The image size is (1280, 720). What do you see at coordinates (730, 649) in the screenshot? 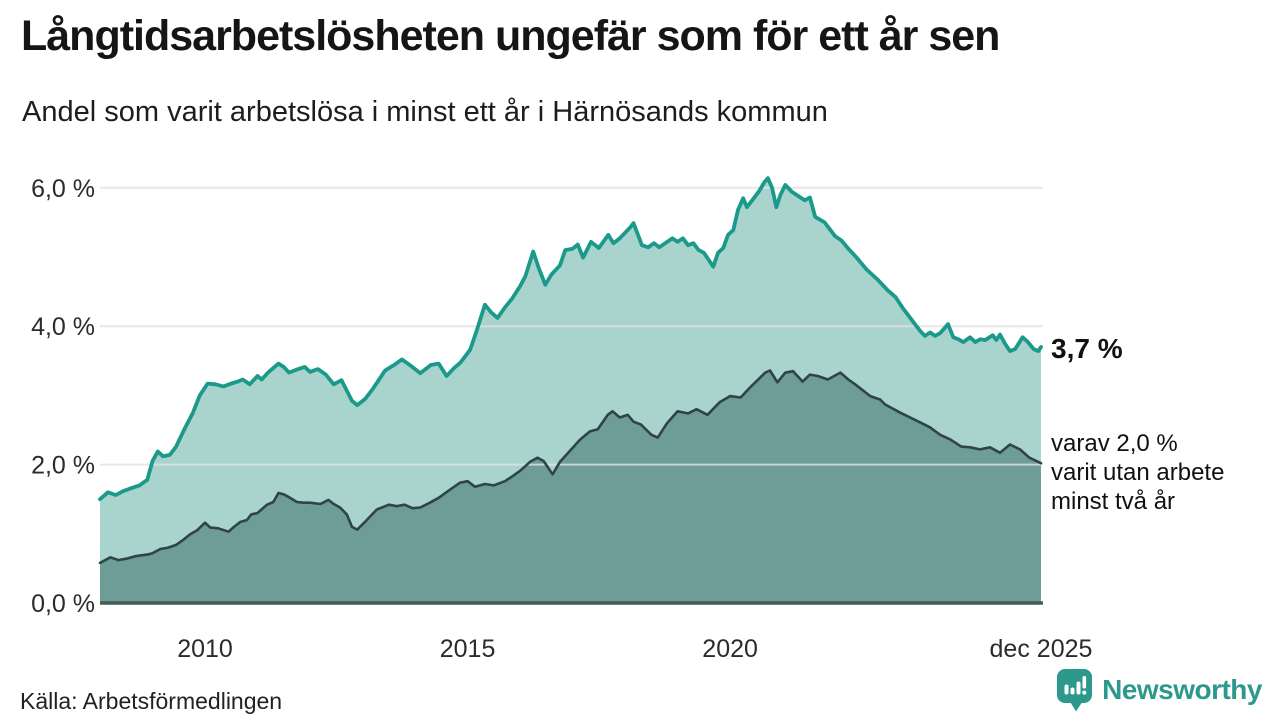
I see `x-tick-label: 2020` at bounding box center [730, 649].